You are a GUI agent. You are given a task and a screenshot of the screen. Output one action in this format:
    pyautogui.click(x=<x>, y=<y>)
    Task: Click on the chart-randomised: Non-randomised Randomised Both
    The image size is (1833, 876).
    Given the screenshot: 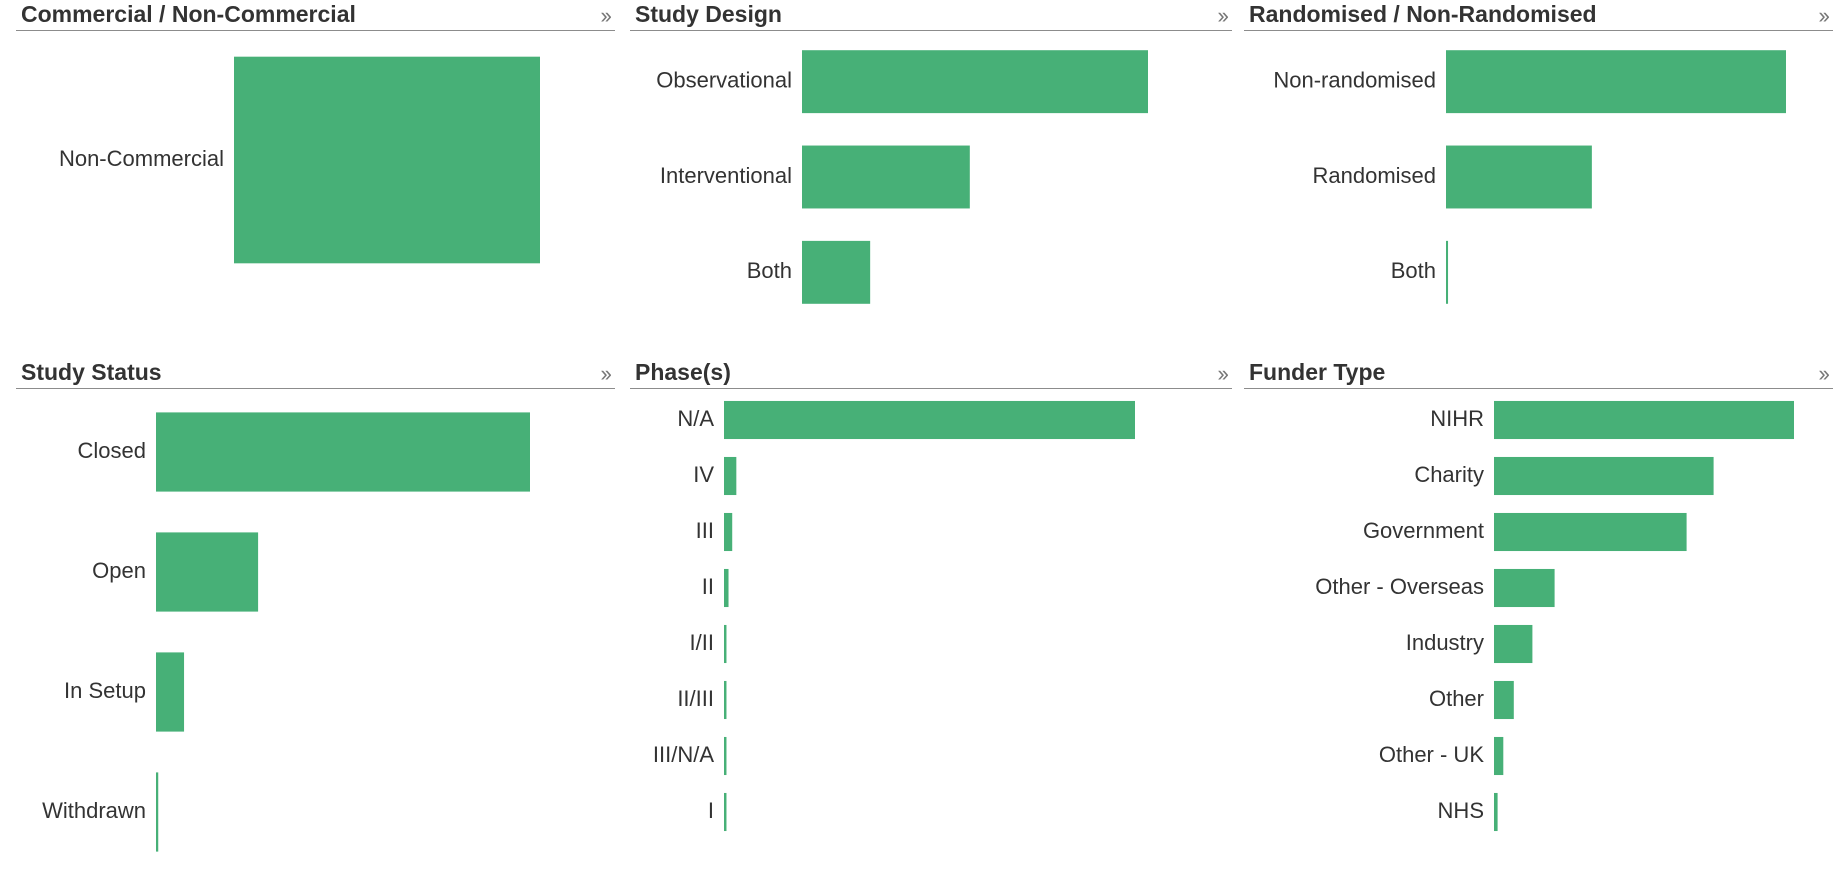 What is the action you would take?
    pyautogui.click(x=1529, y=177)
    